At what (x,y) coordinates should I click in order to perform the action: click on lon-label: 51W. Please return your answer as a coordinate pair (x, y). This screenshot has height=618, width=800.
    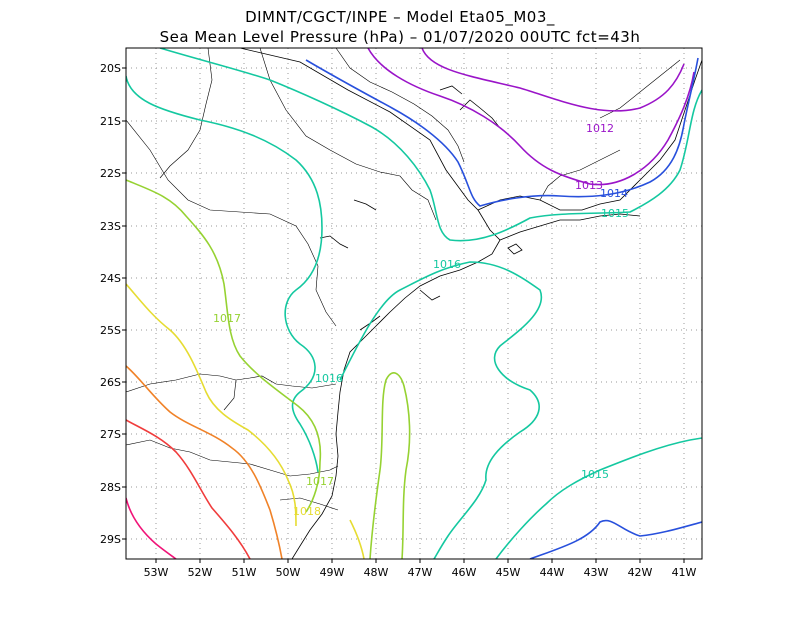
    Looking at the image, I should click on (244, 572).